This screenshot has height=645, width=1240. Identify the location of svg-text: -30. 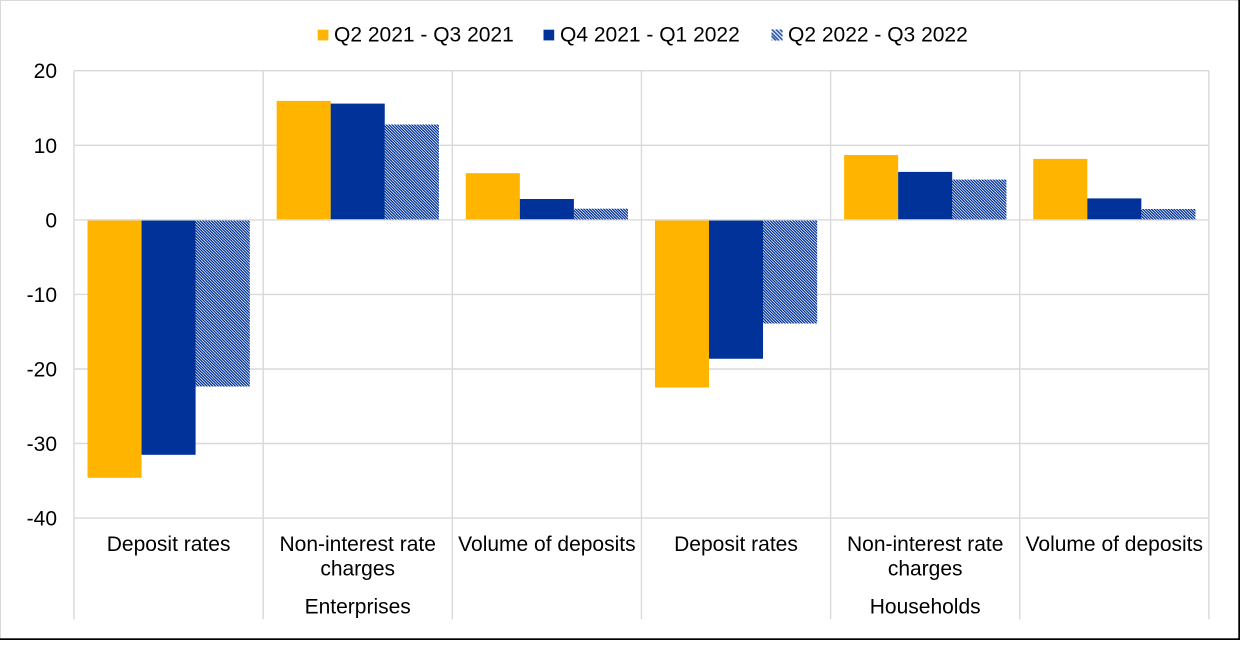
(42, 444).